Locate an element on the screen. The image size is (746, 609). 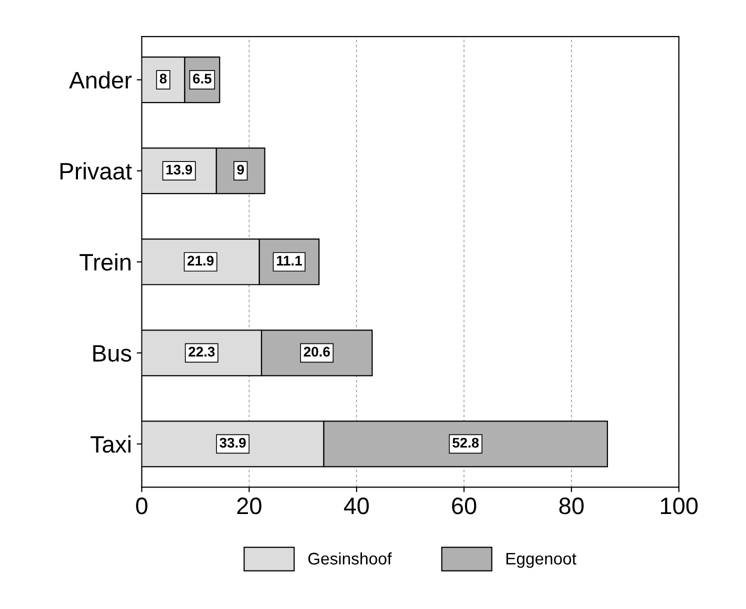
data-label: 8 is located at coordinates (163, 79).